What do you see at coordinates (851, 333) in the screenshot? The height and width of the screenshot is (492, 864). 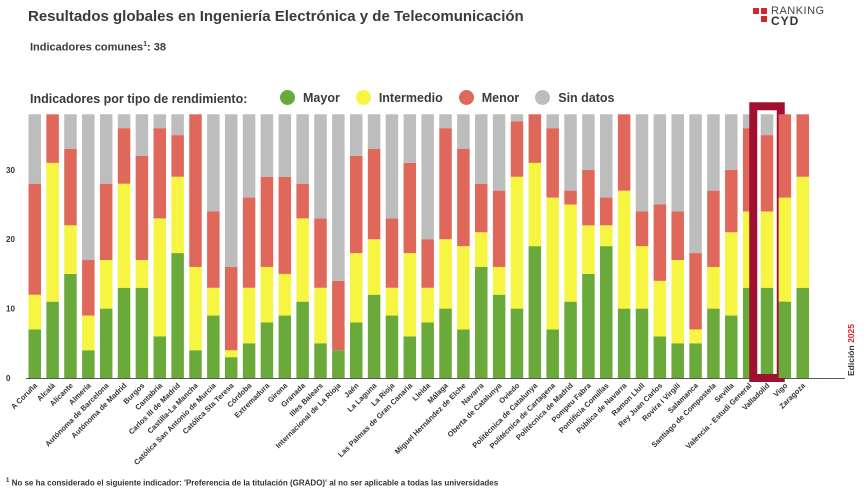 I see `edition-year: 2025` at bounding box center [851, 333].